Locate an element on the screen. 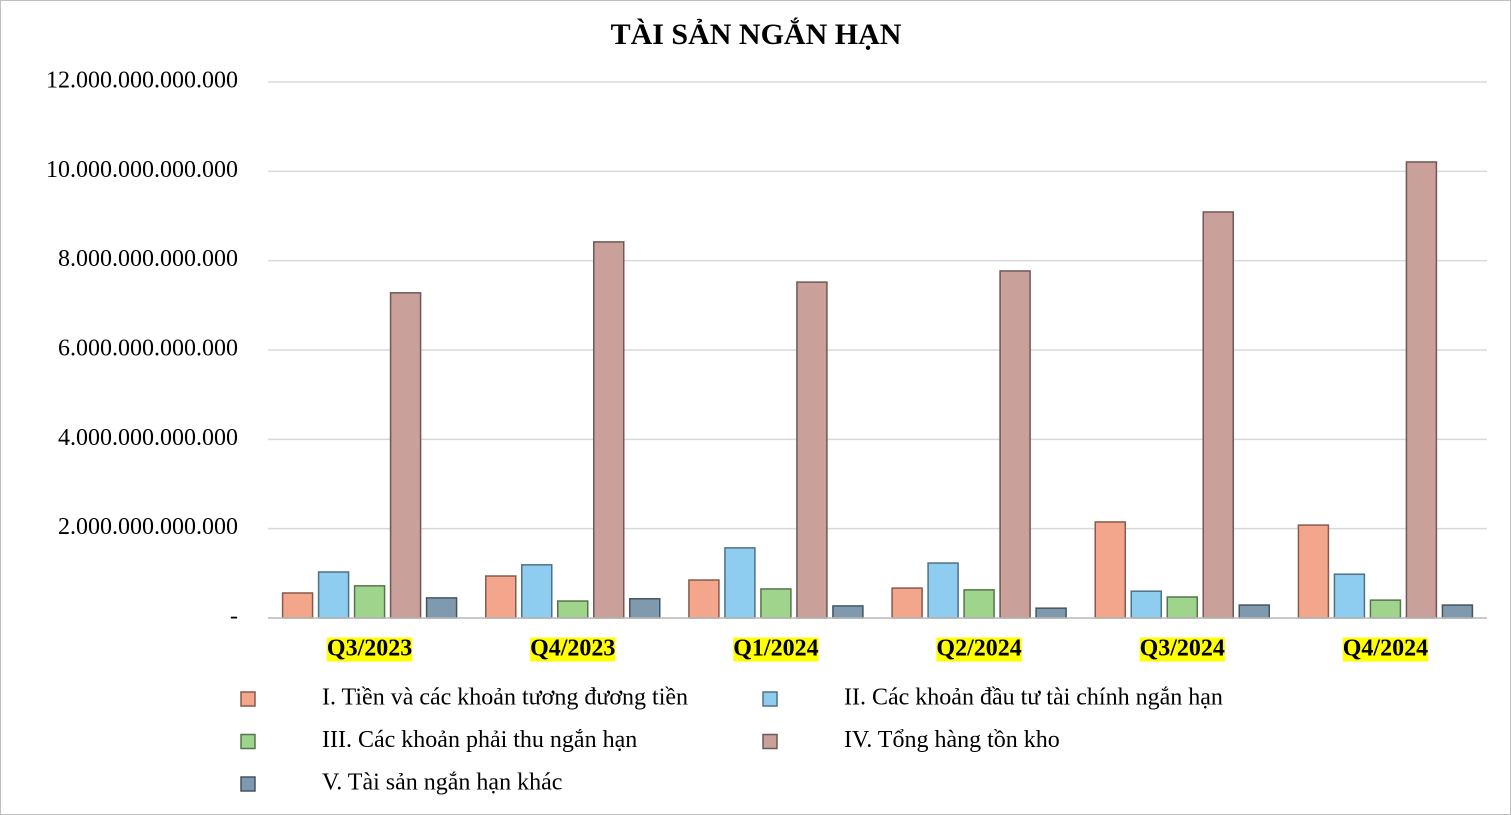  x-tick-label: Q3/2024 is located at coordinates (1182, 649).